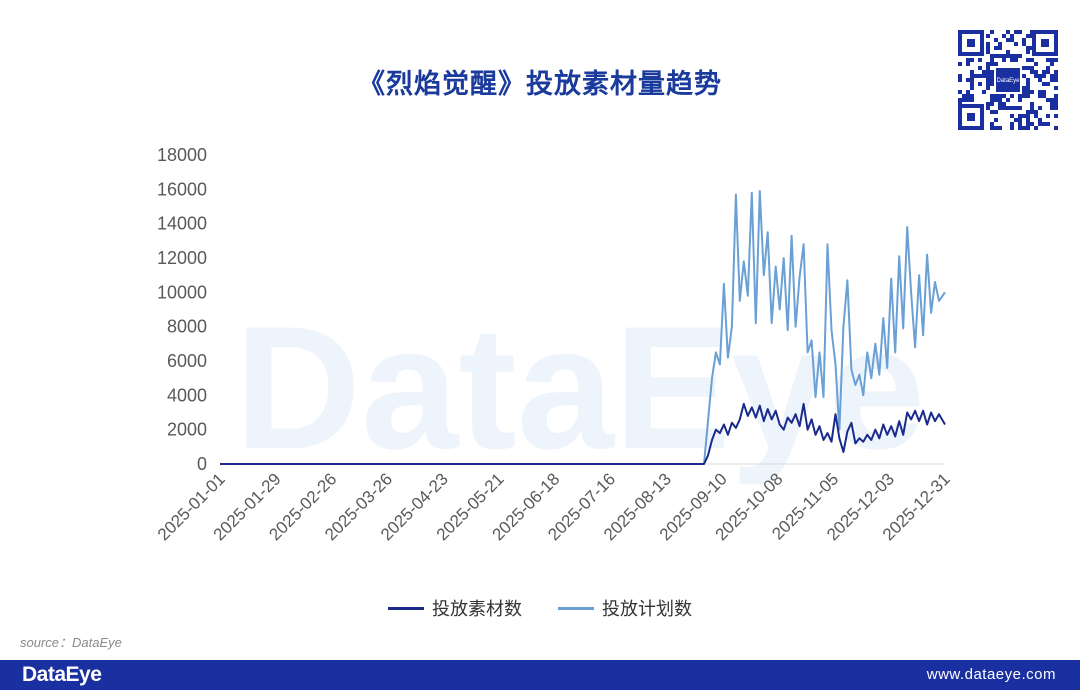  Describe the element at coordinates (182, 189) in the screenshot. I see `y-tick-label: 16000` at that location.